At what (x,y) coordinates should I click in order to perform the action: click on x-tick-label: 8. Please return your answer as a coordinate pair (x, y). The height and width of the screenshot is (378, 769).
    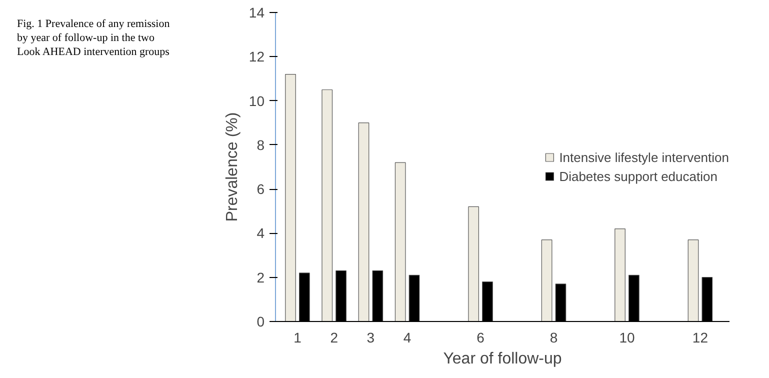
    Looking at the image, I should click on (554, 338).